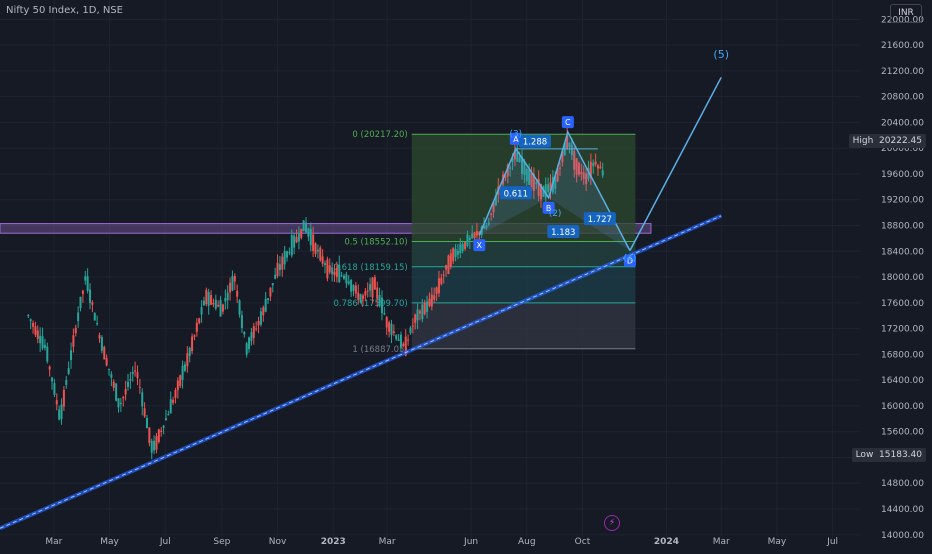 This screenshot has width=932, height=554. I want to click on y-tick-label: 20000.00, so click(902, 149).